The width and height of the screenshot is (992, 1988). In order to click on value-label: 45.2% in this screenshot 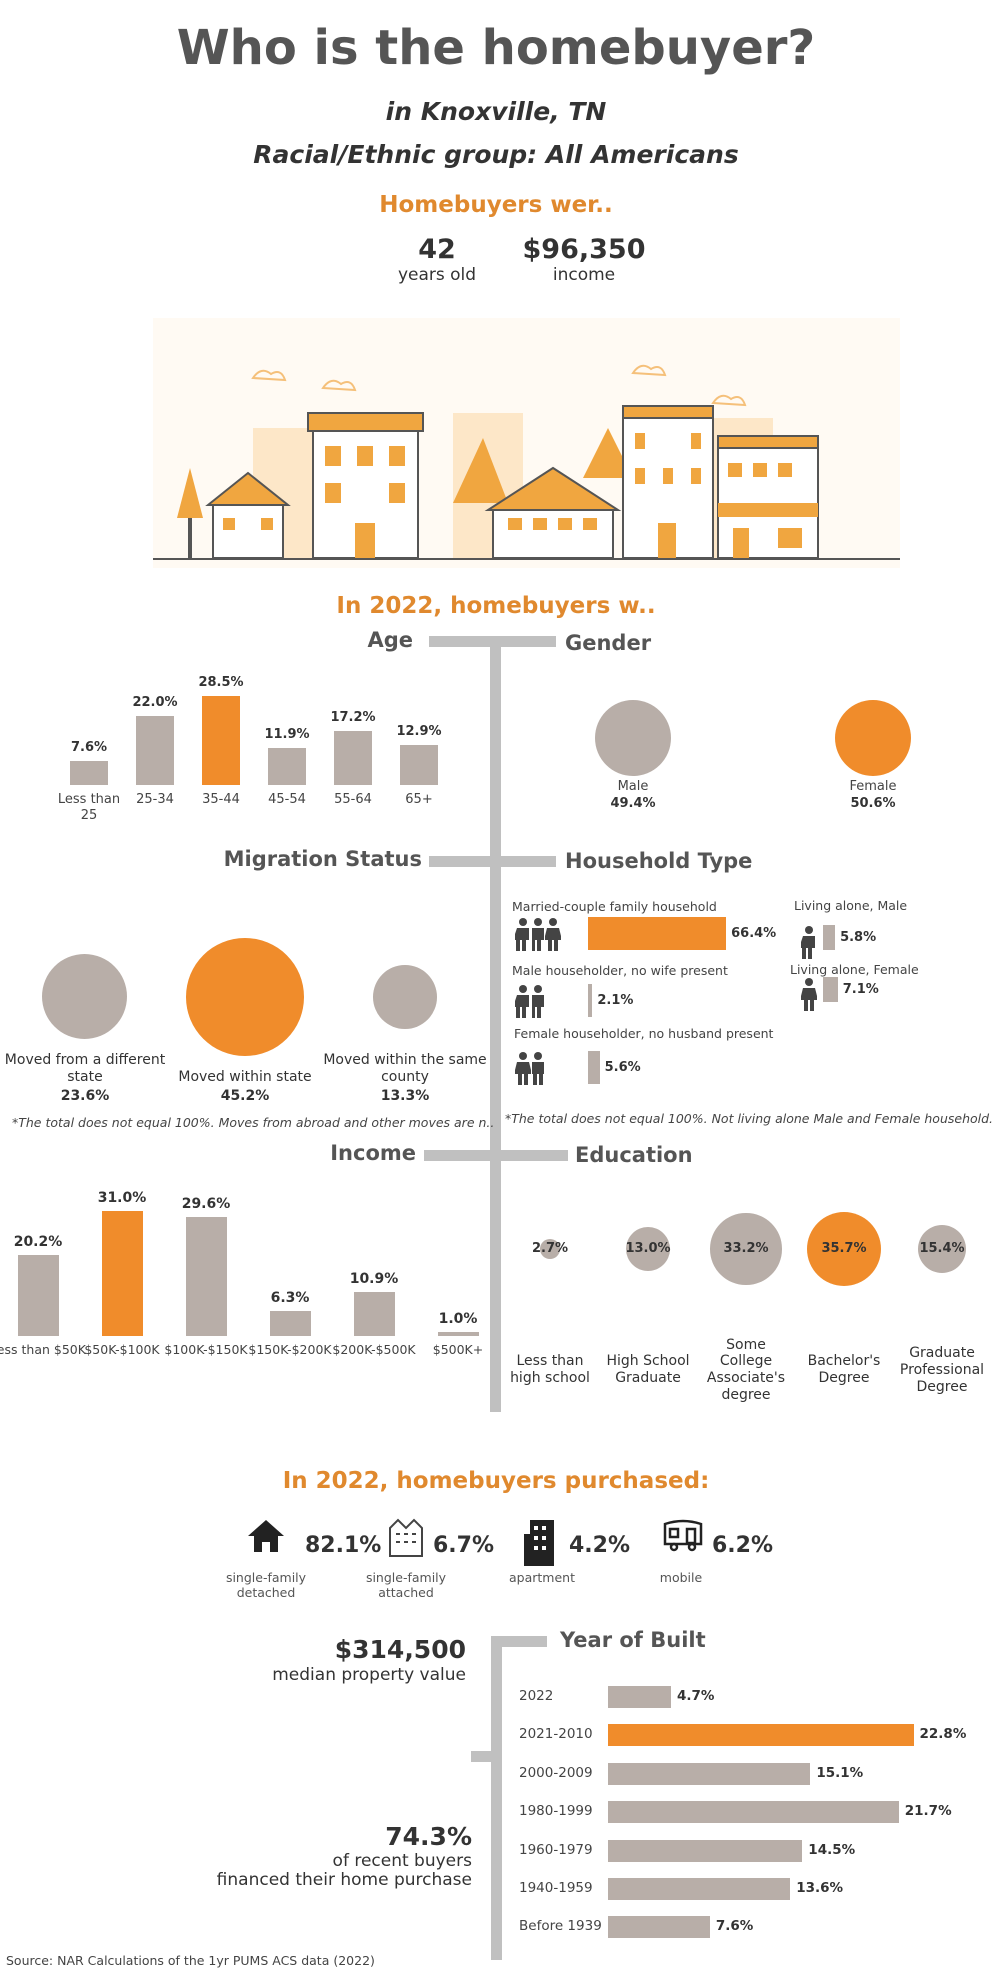, I will do `click(245, 1096)`.